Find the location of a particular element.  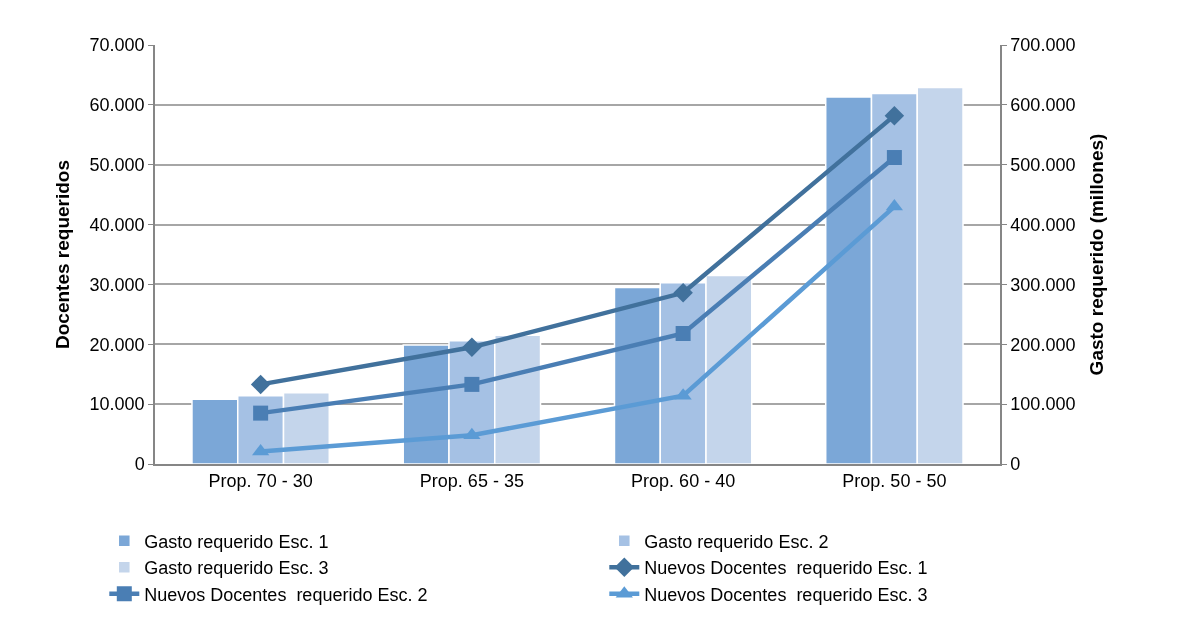

x-tick-label: Prop. 50 - 50 is located at coordinates (894, 481).